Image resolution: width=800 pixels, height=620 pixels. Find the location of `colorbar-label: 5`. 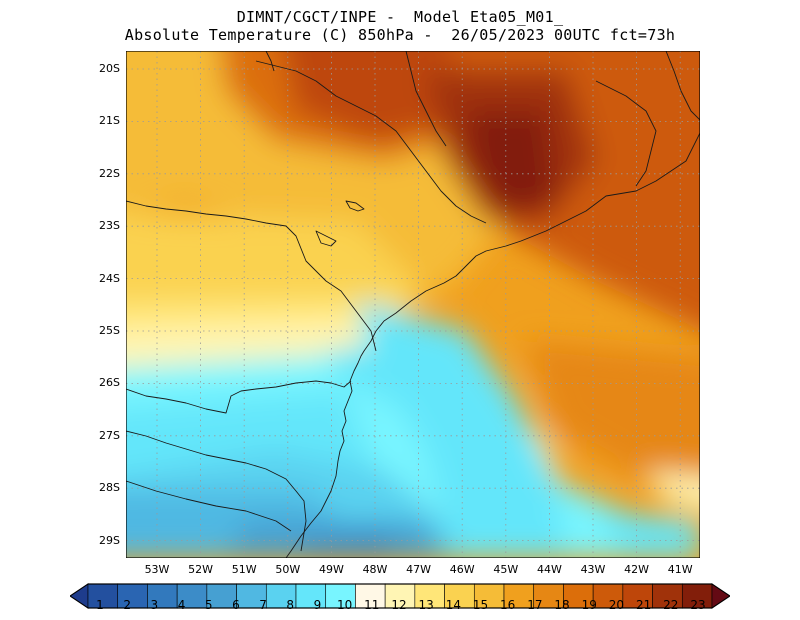

colorbar-label: 5 is located at coordinates (208, 605).